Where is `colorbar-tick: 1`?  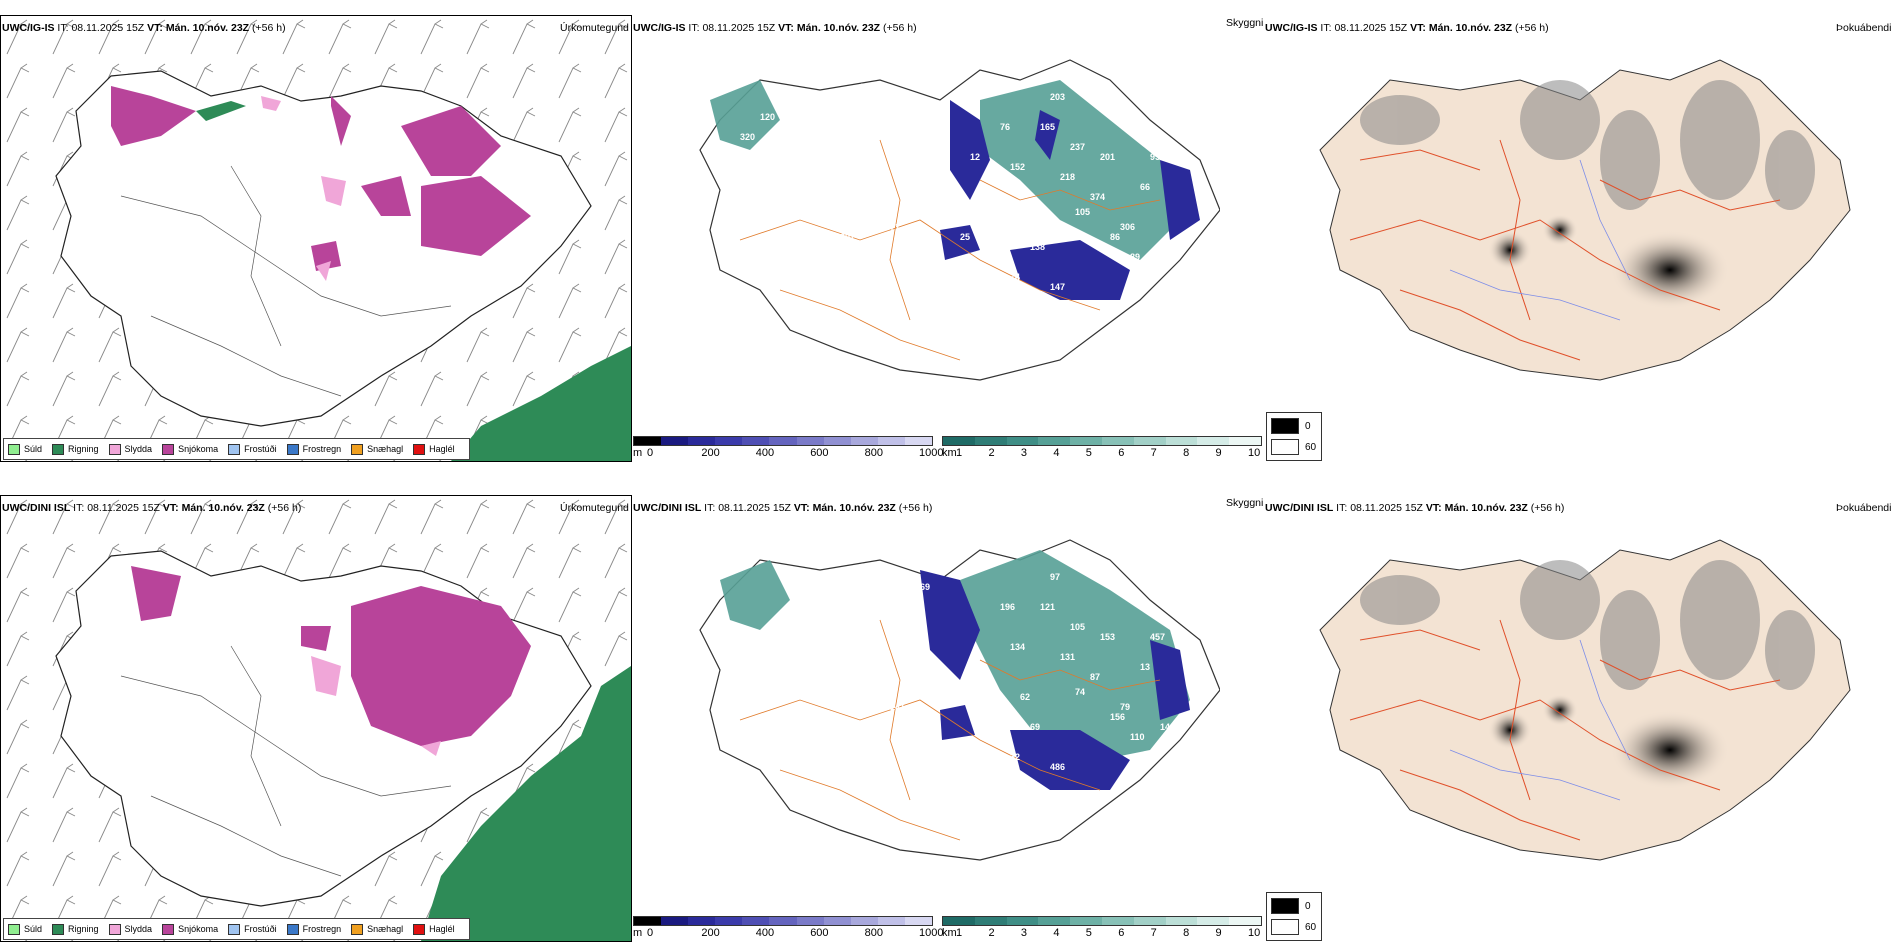 colorbar-tick: 1 is located at coordinates (959, 933).